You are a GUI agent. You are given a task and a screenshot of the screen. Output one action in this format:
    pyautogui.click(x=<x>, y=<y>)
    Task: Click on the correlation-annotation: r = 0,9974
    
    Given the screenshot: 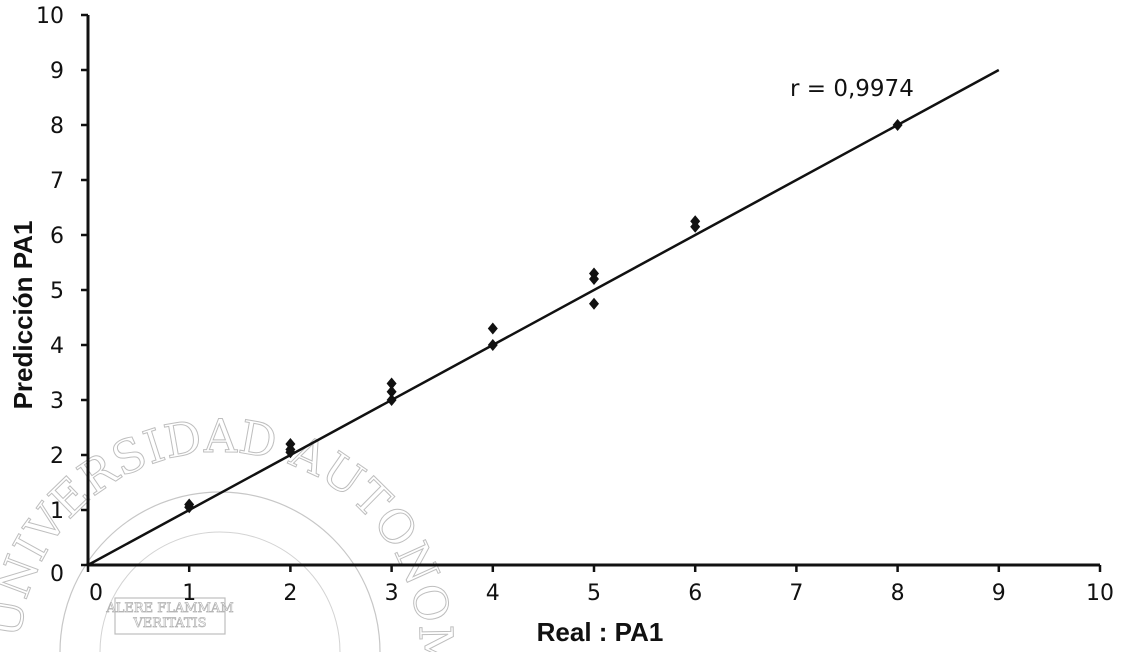 What is the action you would take?
    pyautogui.click(x=852, y=89)
    